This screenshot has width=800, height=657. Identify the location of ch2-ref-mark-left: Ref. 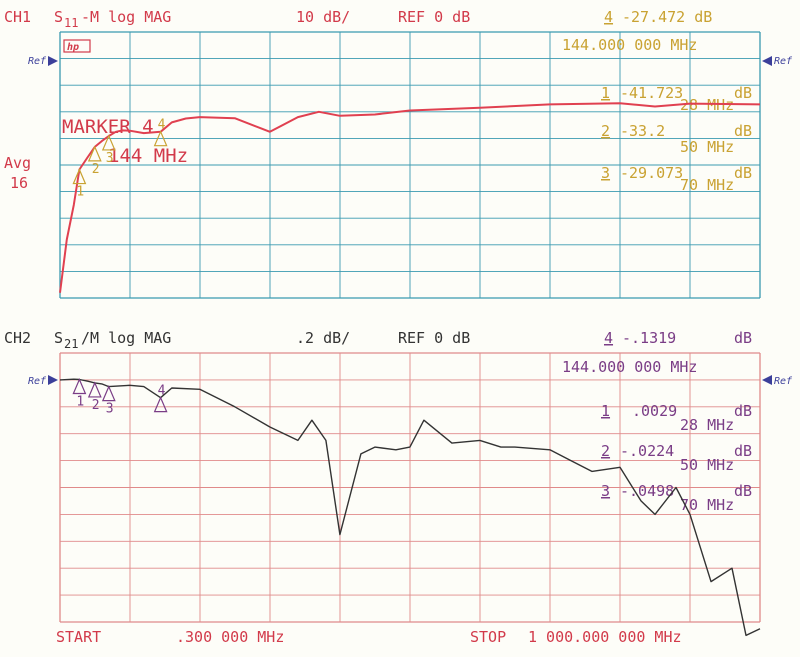
(43, 381).